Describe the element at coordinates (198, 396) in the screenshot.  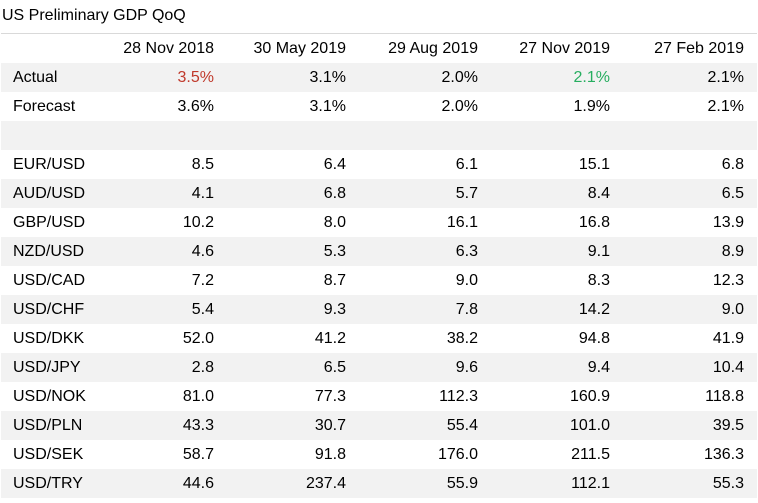
I see `table-cell: 81.0` at that location.